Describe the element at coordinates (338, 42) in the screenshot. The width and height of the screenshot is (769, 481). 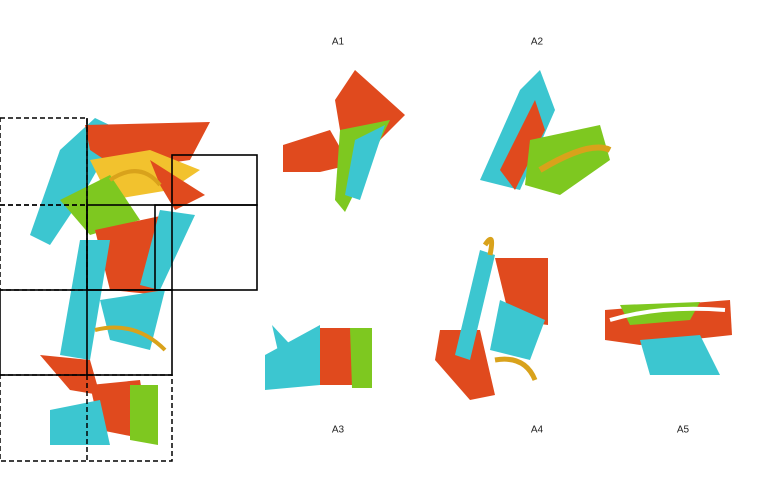
I see `panel-label: A1` at that location.